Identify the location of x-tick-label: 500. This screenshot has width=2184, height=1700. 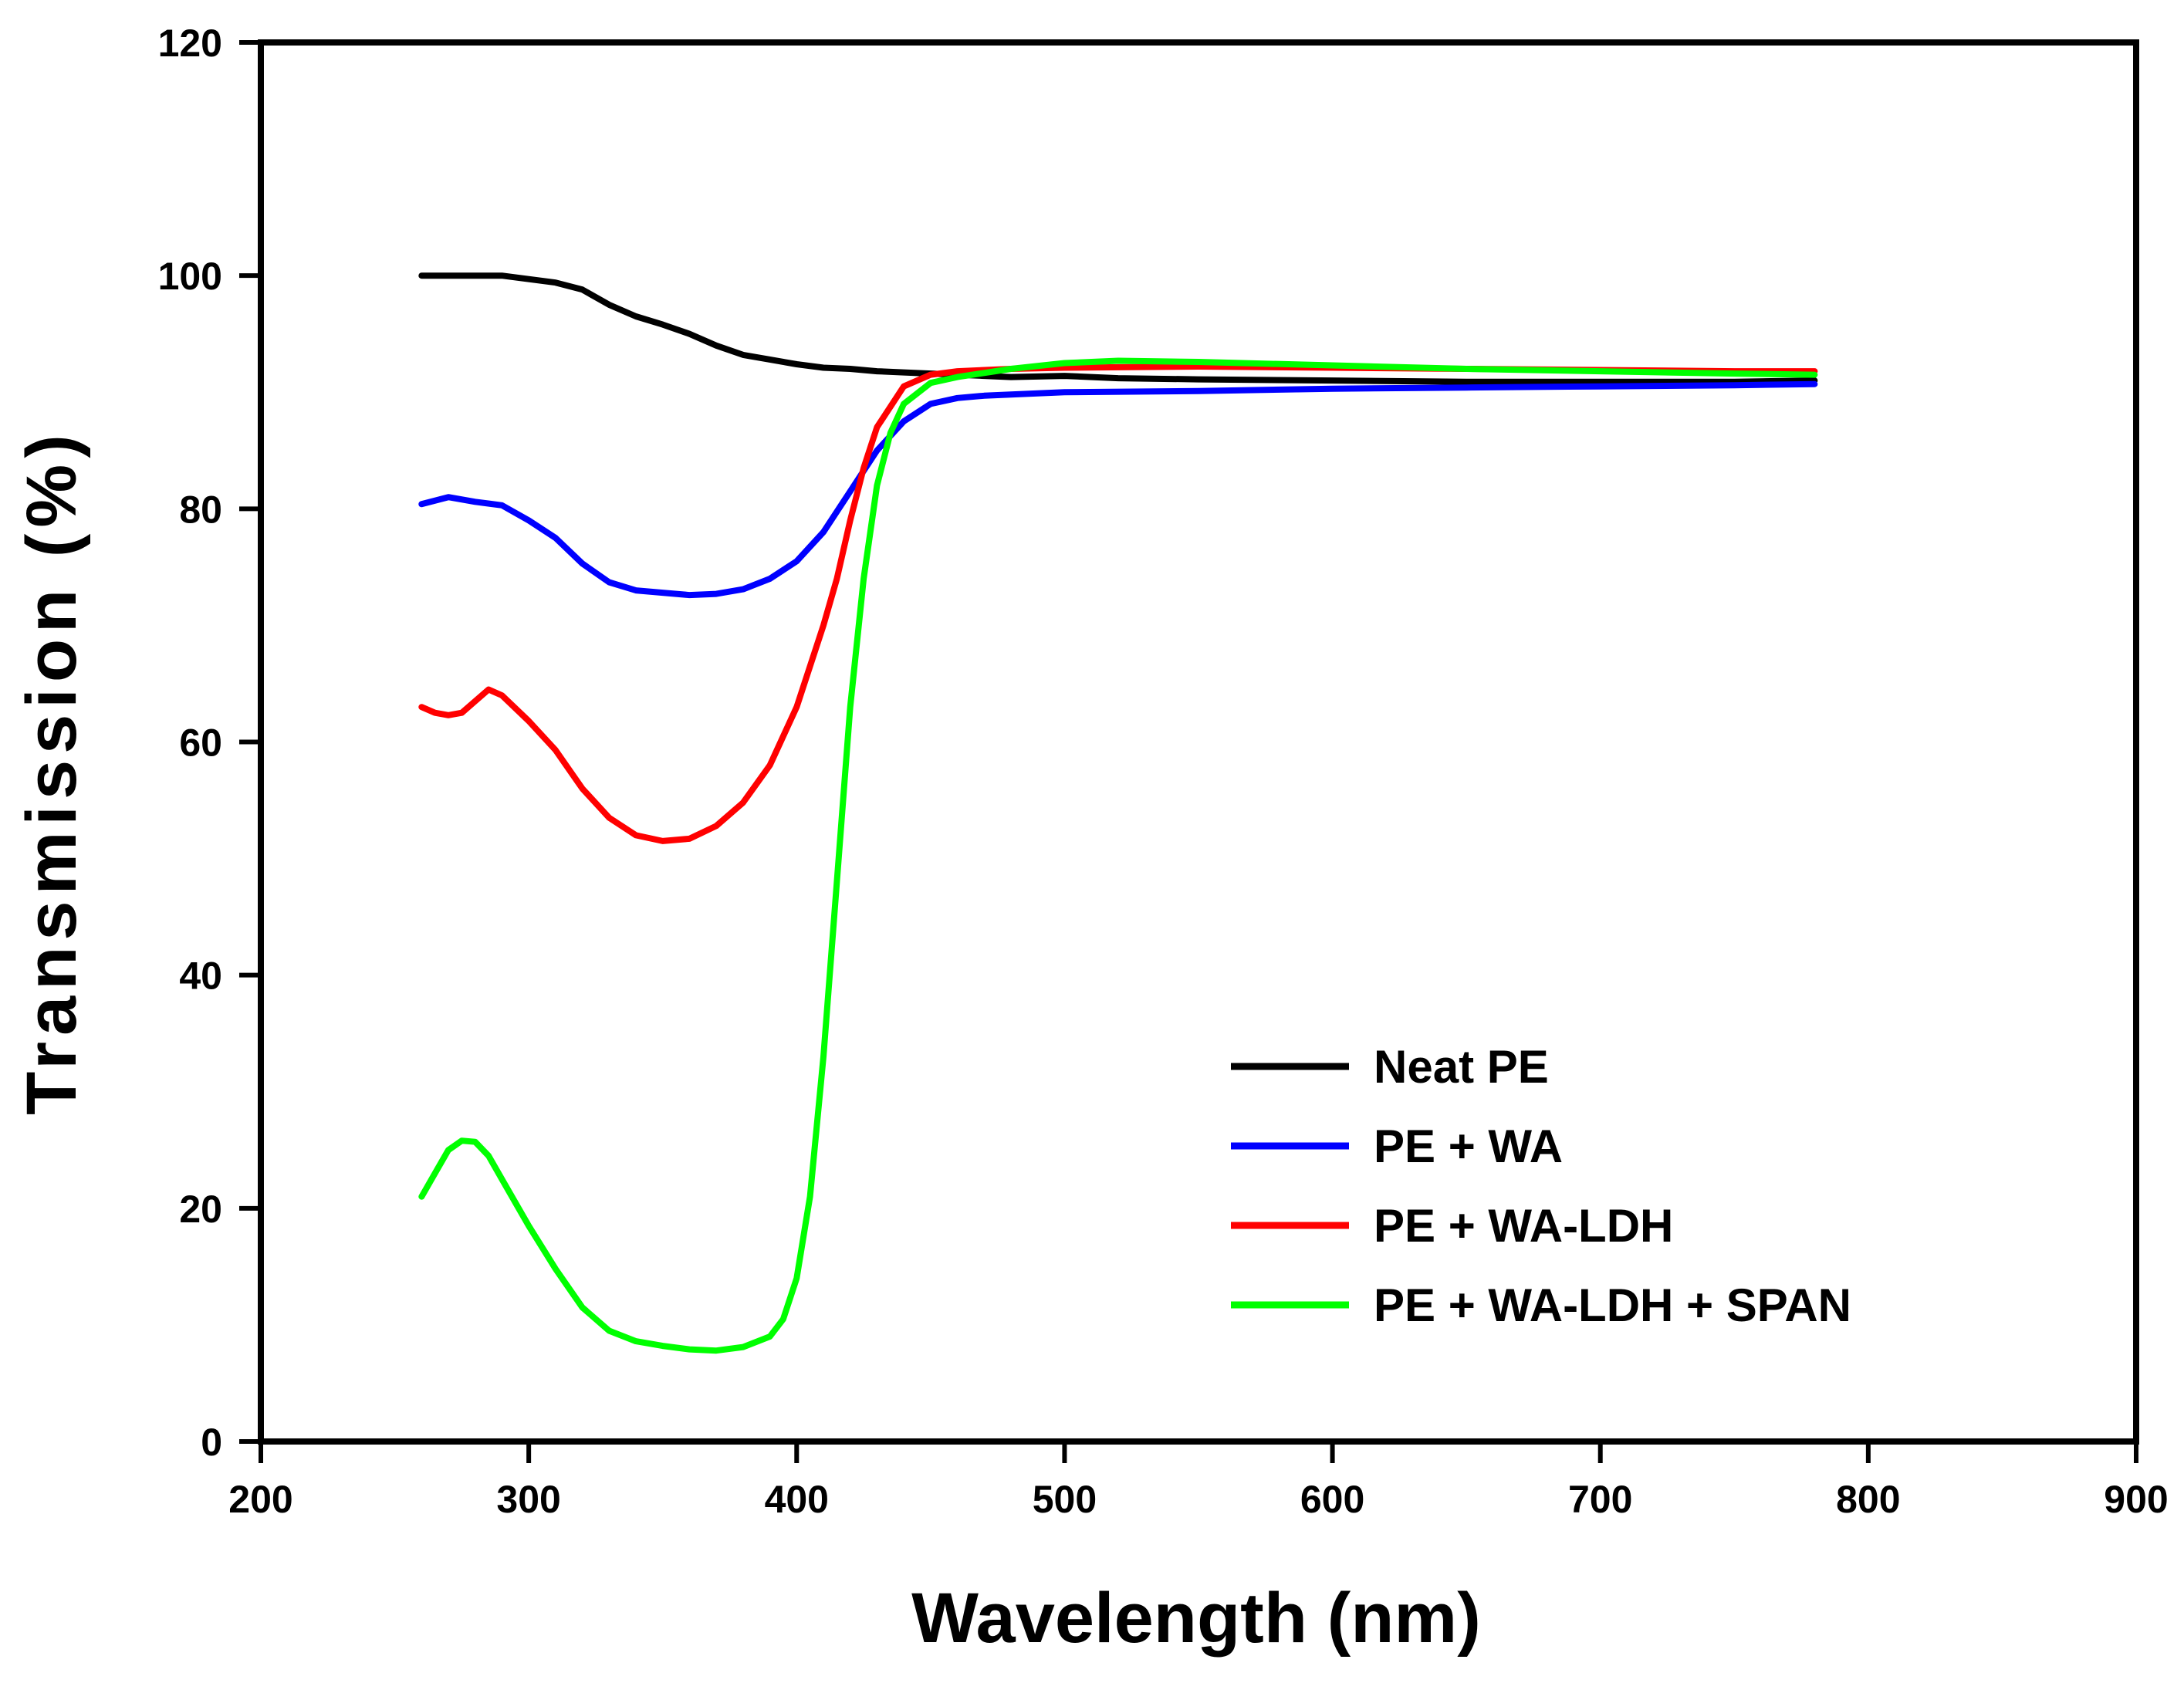
(1065, 1499).